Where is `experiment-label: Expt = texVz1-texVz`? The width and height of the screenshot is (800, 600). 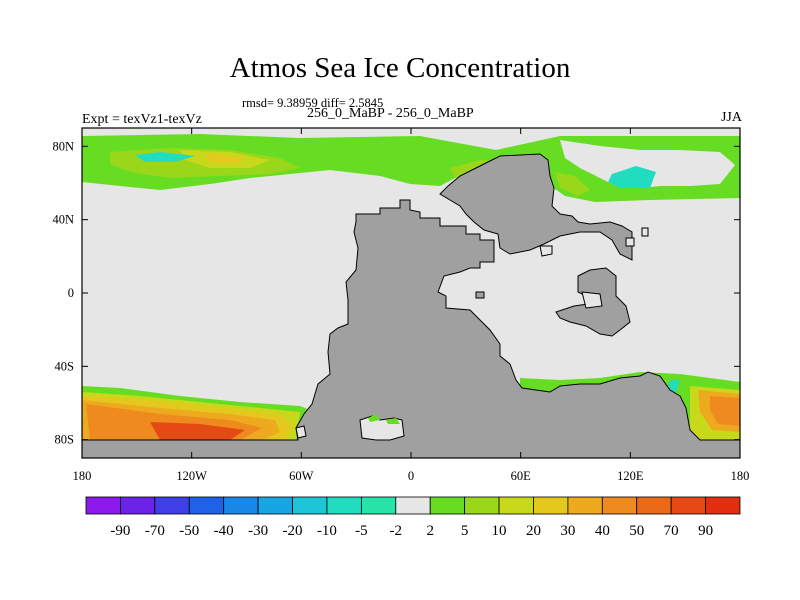 experiment-label: Expt = texVz1-texVz is located at coordinates (142, 119).